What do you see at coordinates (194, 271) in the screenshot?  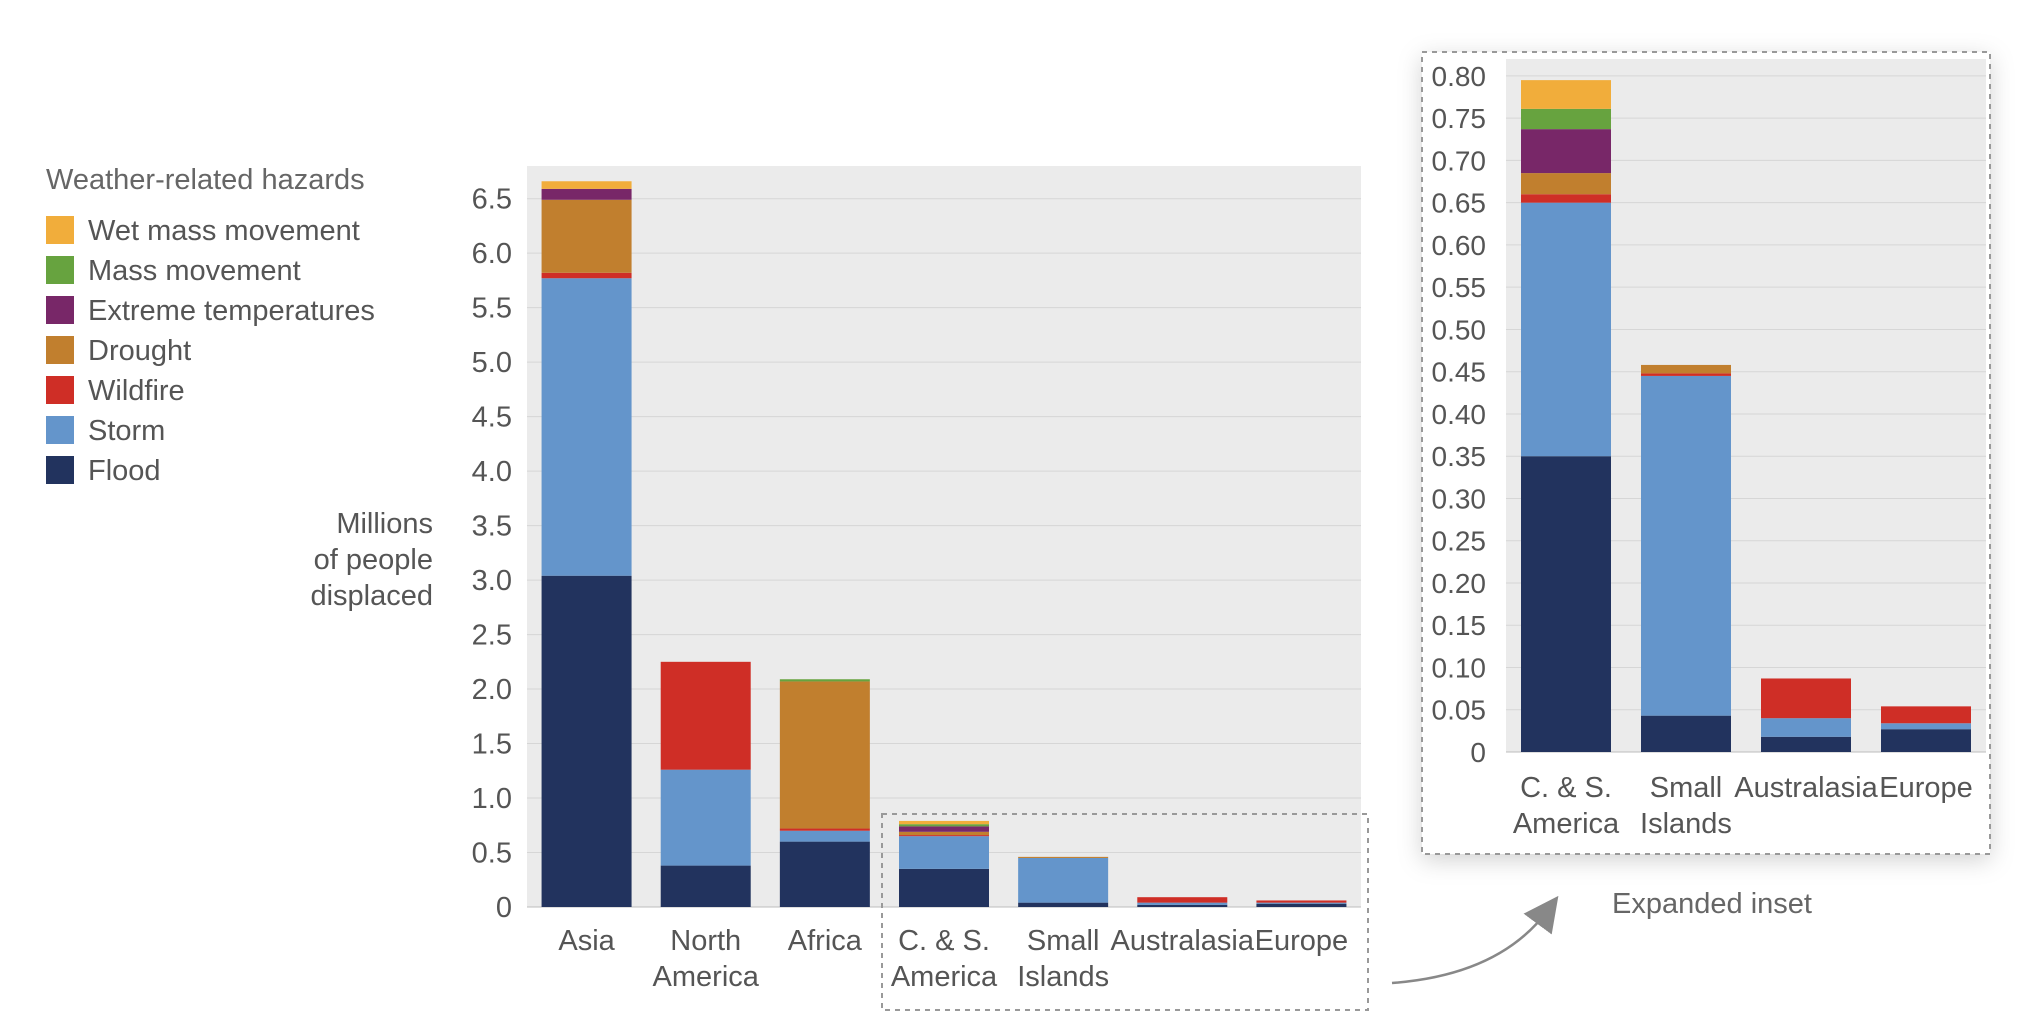 I see `legend-label: Mass movement` at bounding box center [194, 271].